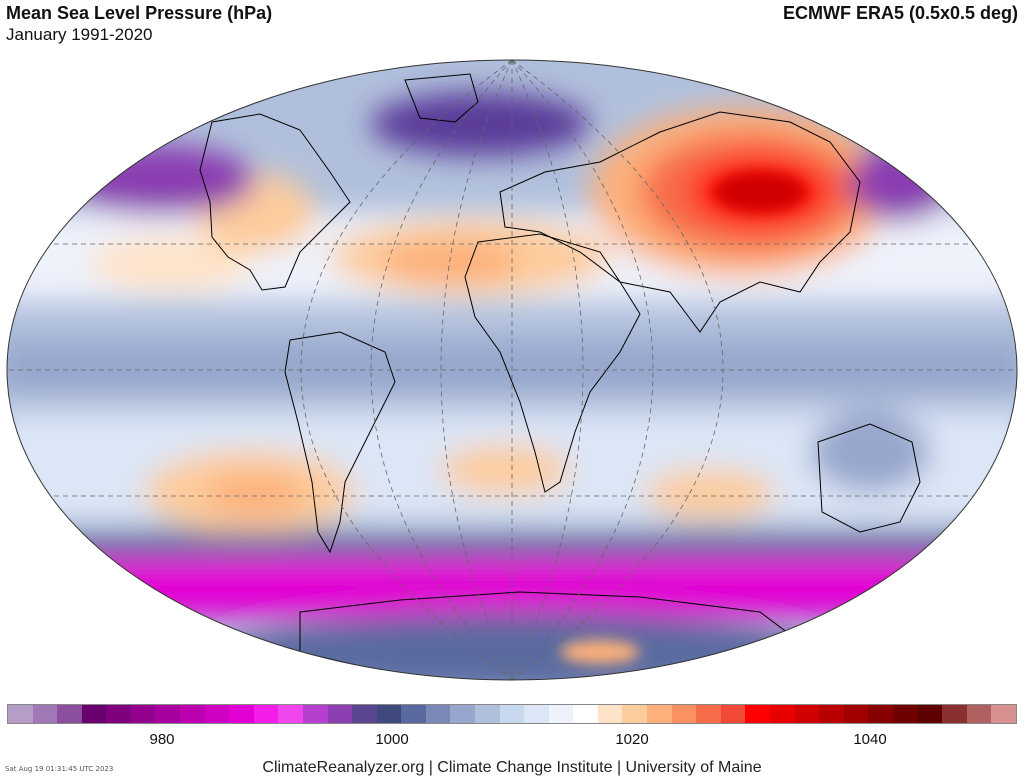 This screenshot has width=1024, height=784. What do you see at coordinates (552, 363) in the screenshot?
I see `africa-outline` at bounding box center [552, 363].